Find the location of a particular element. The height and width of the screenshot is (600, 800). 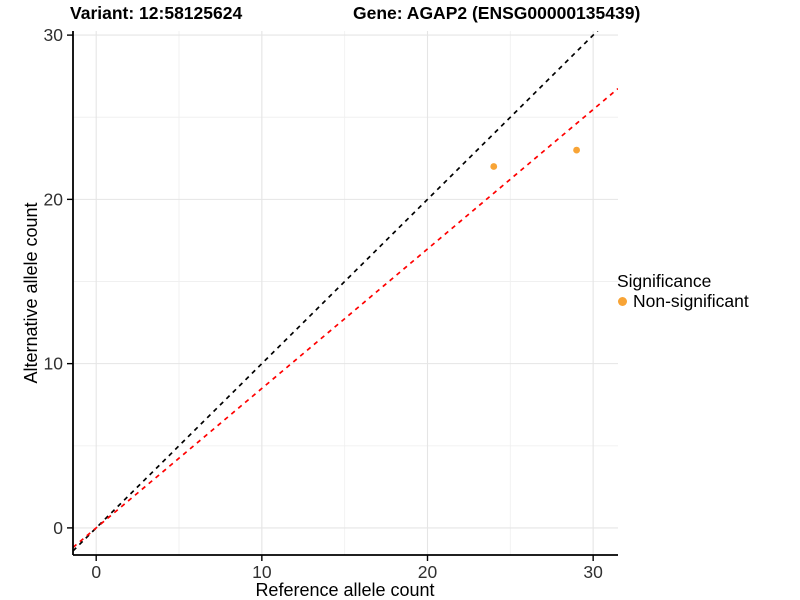

legend: Significance Non-significant is located at coordinates (682, 291).